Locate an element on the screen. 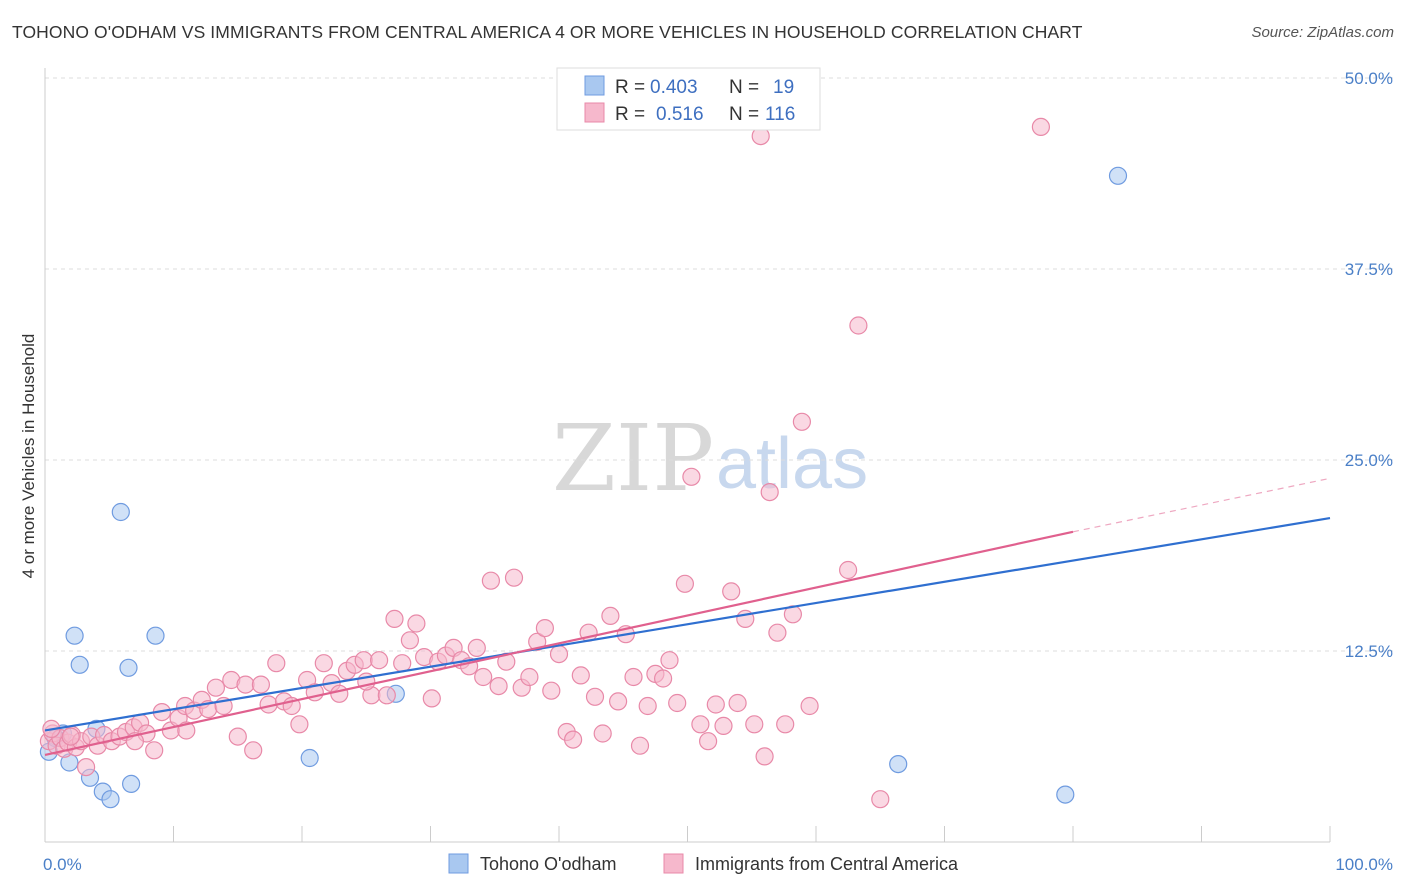 The width and height of the screenshot is (1406, 892). bottom-legend-label-central-america: Immigrants from Central America is located at coordinates (827, 864).